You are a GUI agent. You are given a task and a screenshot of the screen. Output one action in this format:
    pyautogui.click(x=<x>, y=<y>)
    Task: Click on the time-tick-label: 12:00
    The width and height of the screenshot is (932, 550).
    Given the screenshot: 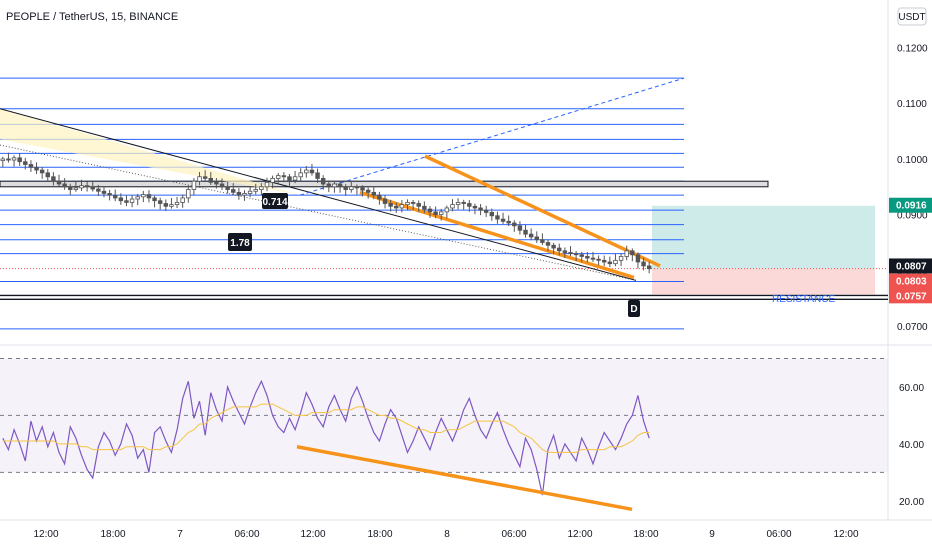 What is the action you would take?
    pyautogui.click(x=845, y=534)
    